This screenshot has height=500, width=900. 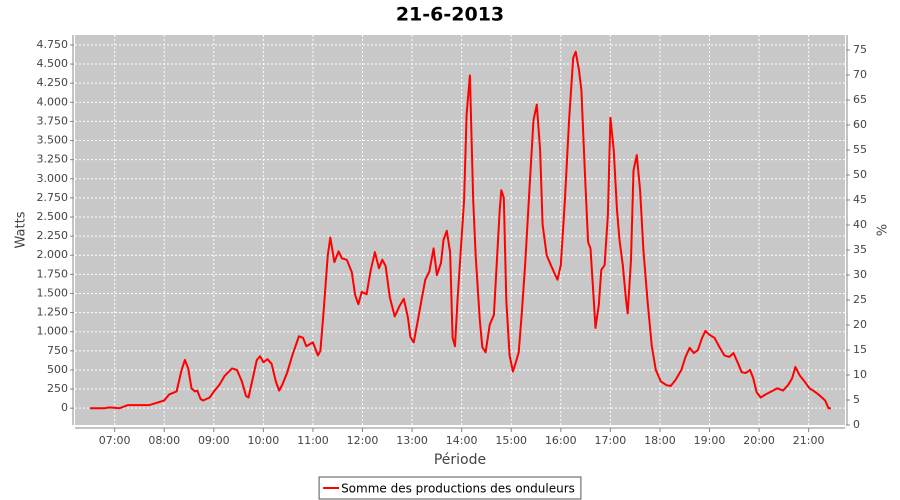 I want to click on chart-title: 21-6-2013, so click(x=450, y=15).